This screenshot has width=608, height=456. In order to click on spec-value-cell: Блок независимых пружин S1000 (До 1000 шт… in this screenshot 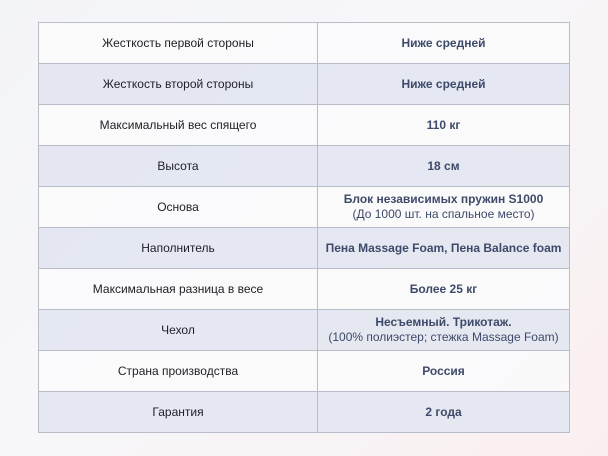, I will do `click(443, 207)`.